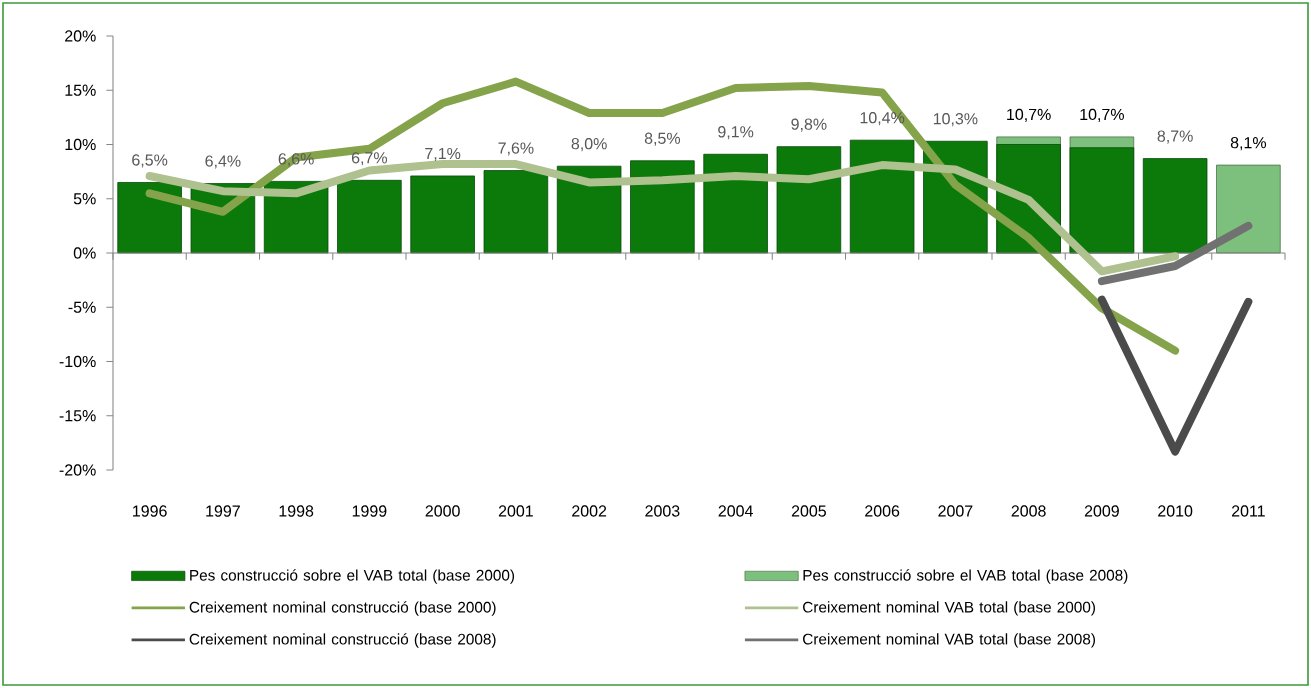 This screenshot has height=688, width=1311. Describe the element at coordinates (296, 511) in the screenshot. I see `x-tick-label: 1998` at that location.